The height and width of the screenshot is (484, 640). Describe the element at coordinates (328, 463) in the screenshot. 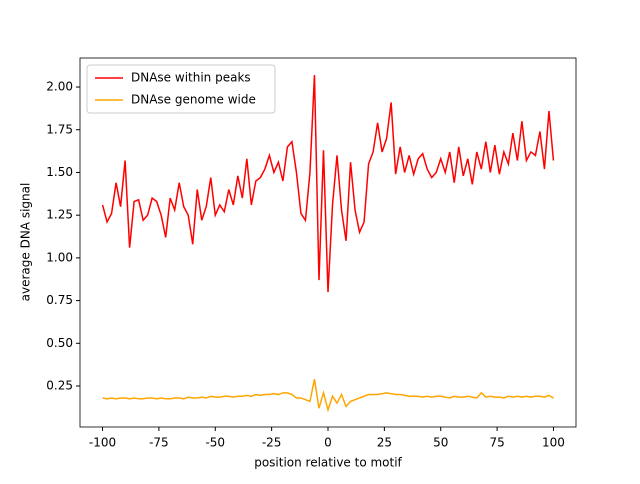

I see `x-axis-label: position relative to motif` at that location.